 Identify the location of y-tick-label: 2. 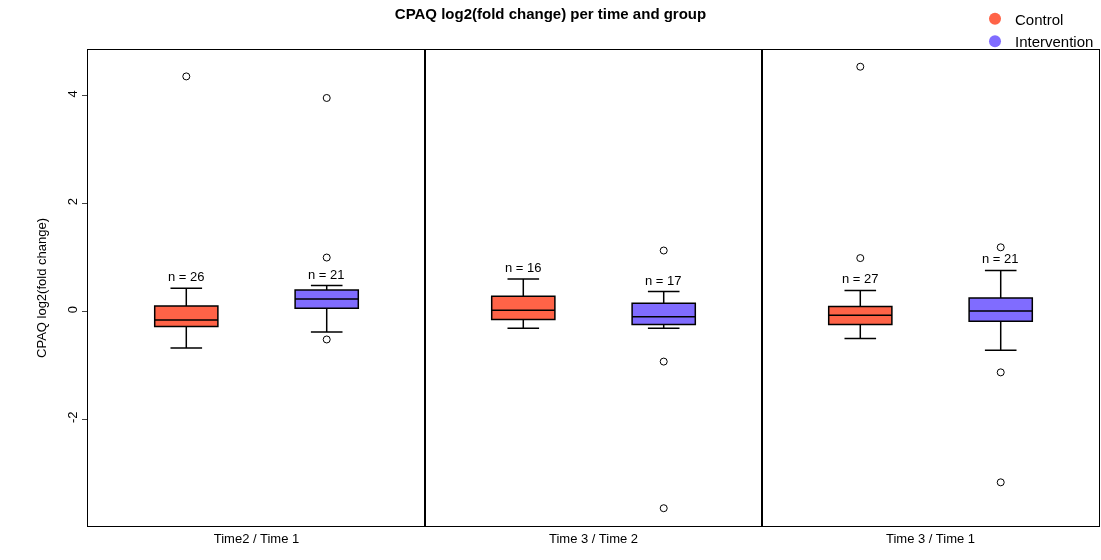
(72, 202).